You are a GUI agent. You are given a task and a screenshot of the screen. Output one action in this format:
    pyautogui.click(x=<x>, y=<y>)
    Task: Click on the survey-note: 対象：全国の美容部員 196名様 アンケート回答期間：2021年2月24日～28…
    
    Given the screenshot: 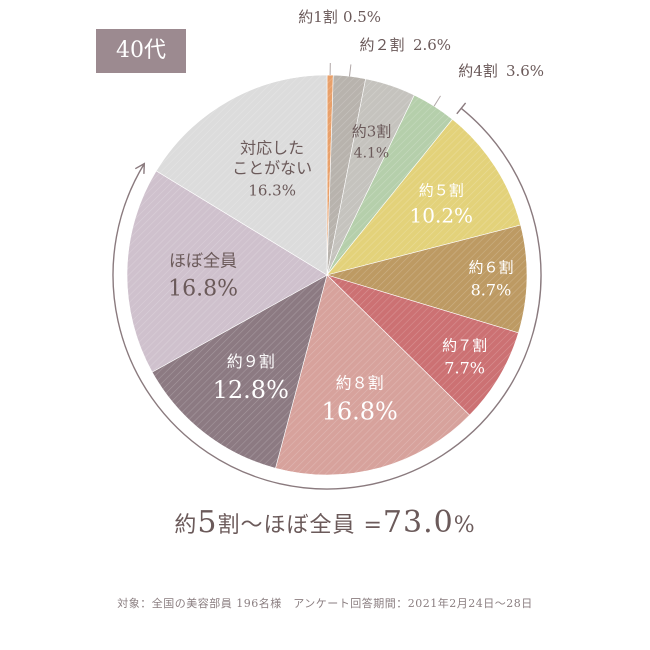 What is the action you would take?
    pyautogui.click(x=325, y=603)
    